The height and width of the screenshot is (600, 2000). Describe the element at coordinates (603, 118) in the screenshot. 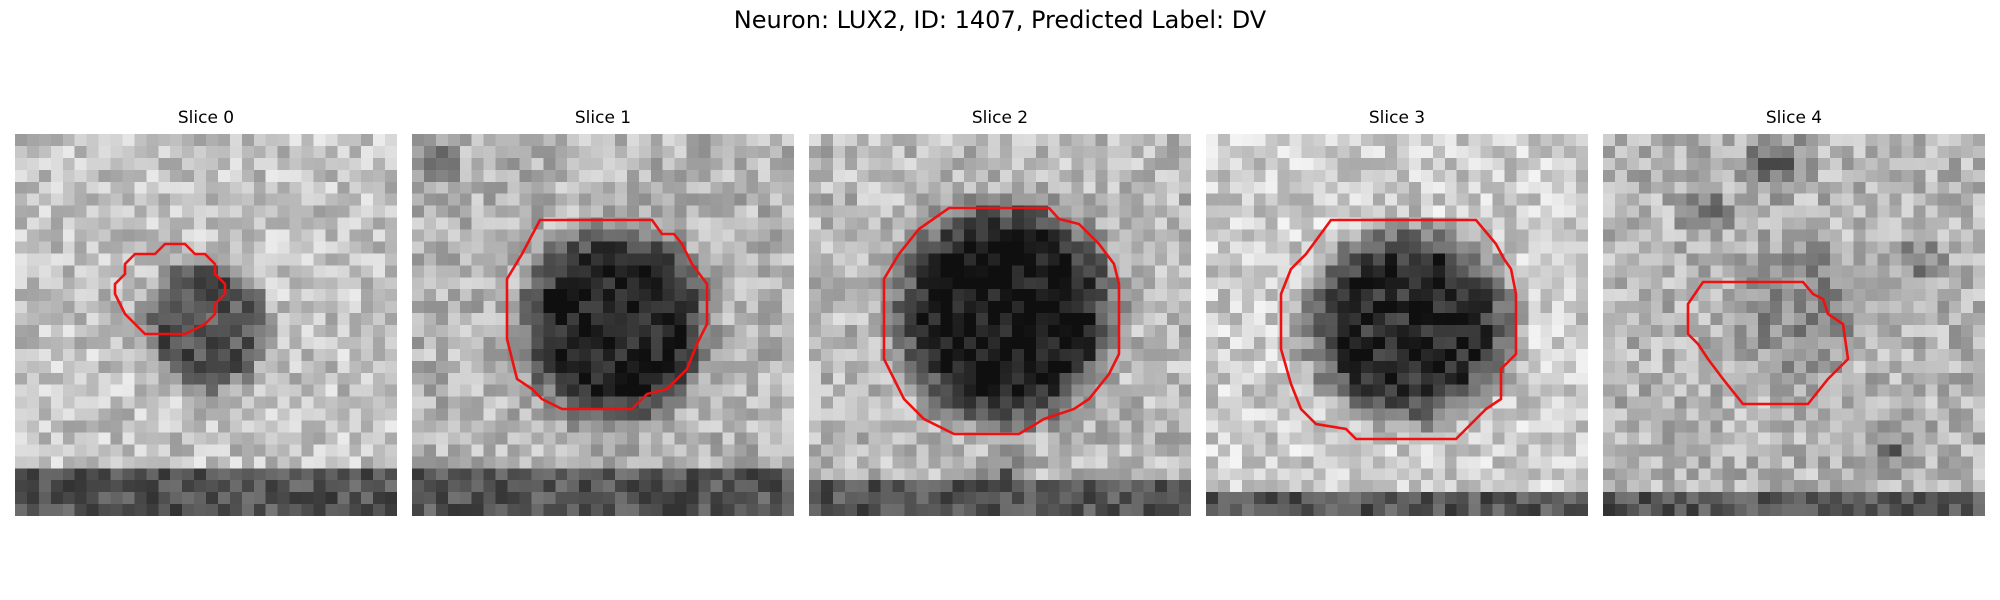

I see `slice-title: Slice 1` at that location.